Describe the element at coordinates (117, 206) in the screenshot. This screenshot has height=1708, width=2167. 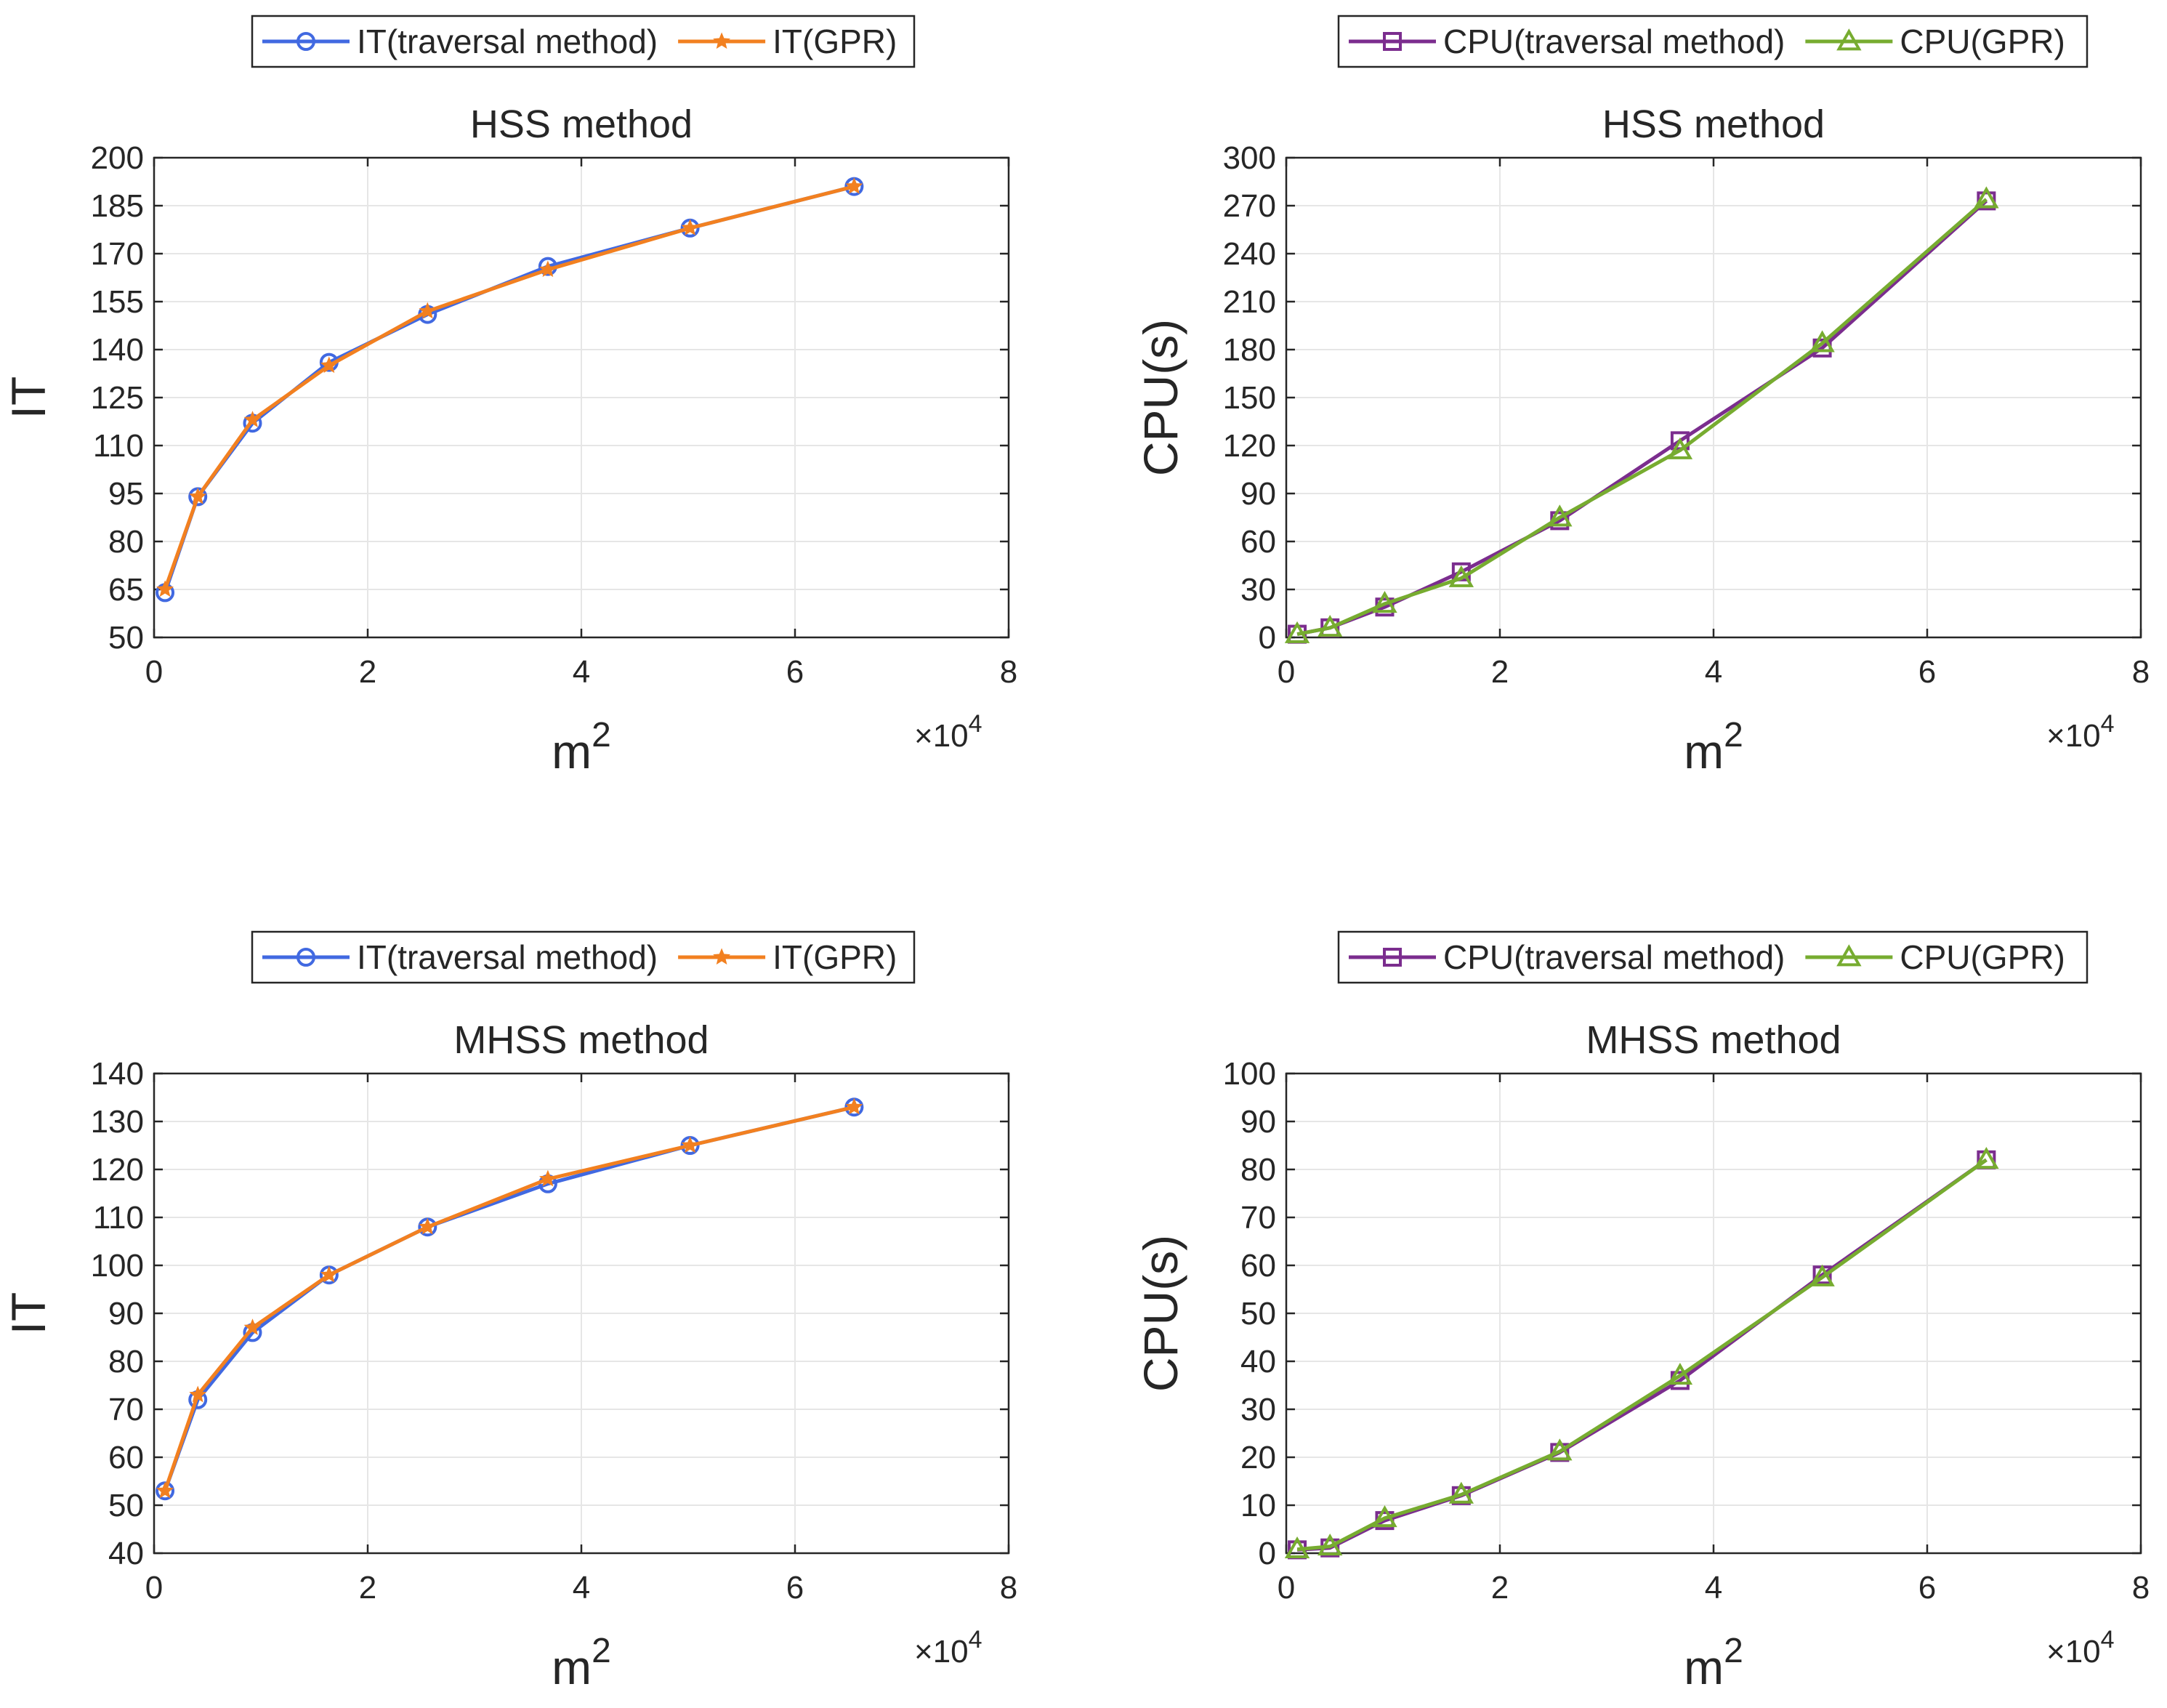
I see `y-tick-label: 185` at that location.